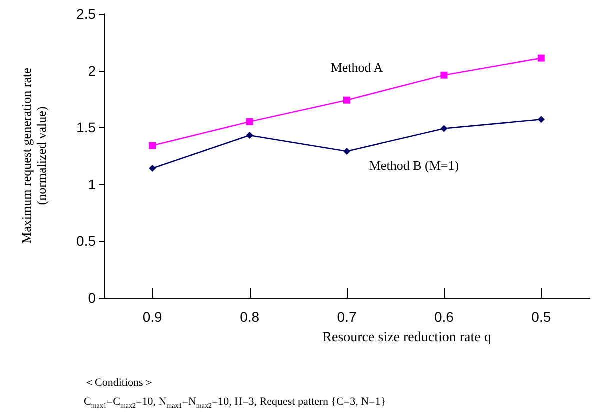  What do you see at coordinates (120, 383) in the screenshot?
I see `text: ＜Conditions＞` at bounding box center [120, 383].